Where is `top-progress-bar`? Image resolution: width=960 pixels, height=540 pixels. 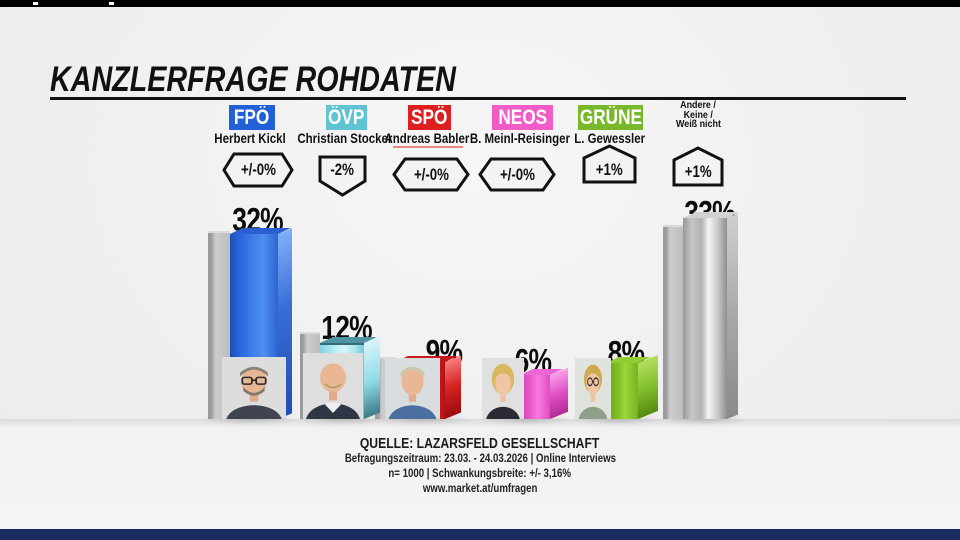 top-progress-bar is located at coordinates (480, 3).